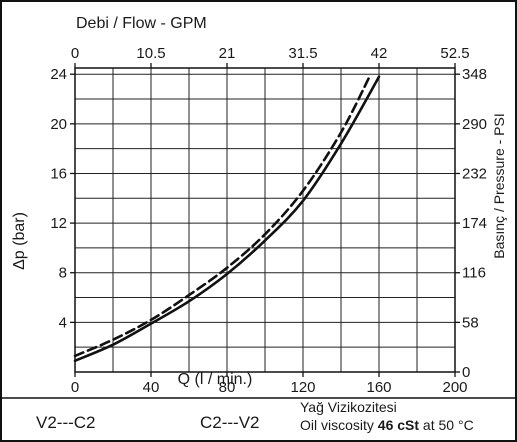  Describe the element at coordinates (141, 23) in the screenshot. I see `top-axis-title: Debi / Flow - GPM` at that location.